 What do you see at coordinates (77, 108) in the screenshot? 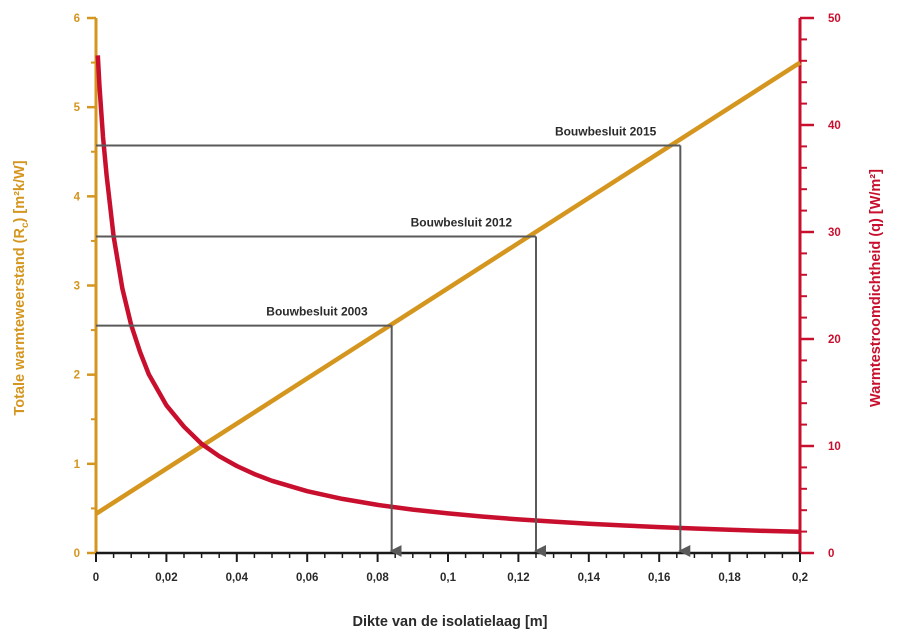
I see `left-tick-label: 5` at bounding box center [77, 108].